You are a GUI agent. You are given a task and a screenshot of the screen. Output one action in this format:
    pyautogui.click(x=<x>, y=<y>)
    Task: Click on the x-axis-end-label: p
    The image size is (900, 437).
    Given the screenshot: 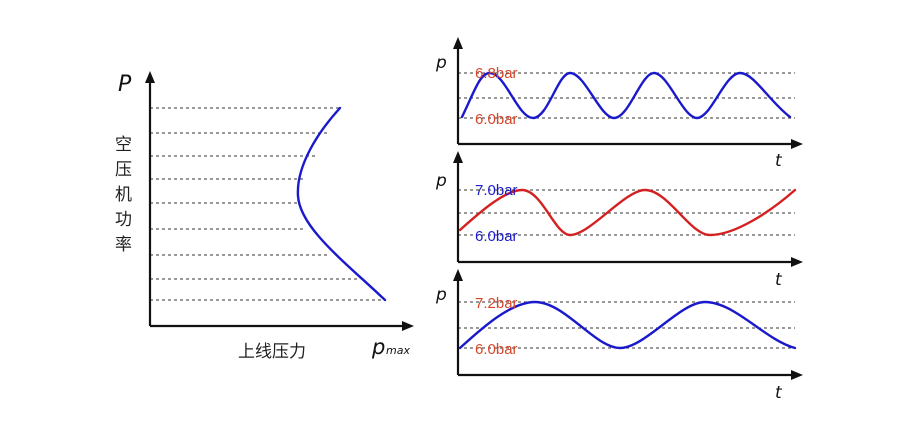 What is the action you would take?
    pyautogui.click(x=378, y=347)
    